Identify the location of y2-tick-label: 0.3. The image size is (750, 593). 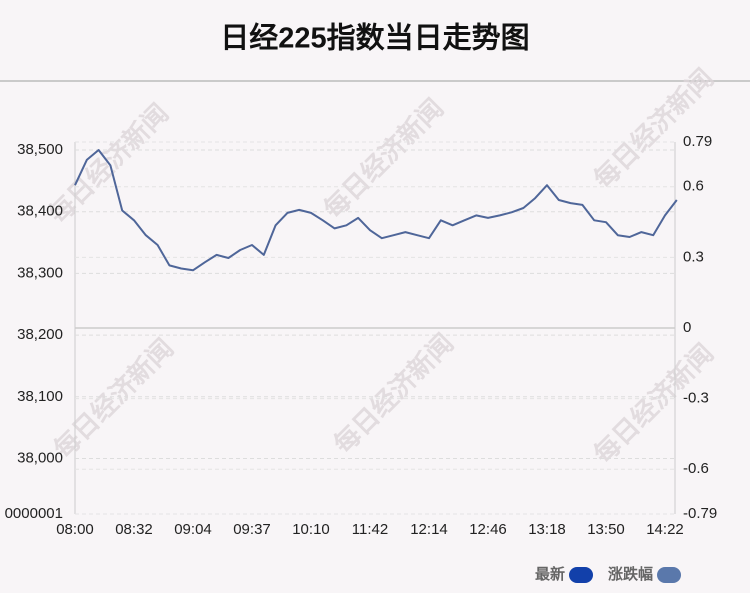
(693, 256).